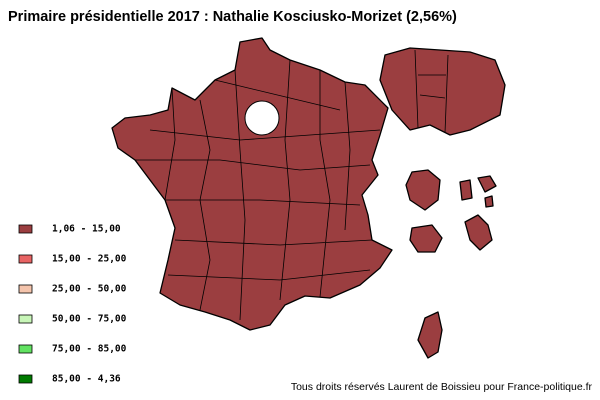  What do you see at coordinates (86, 229) in the screenshot?
I see `legend-label: 1,06 - 15,00` at bounding box center [86, 229].